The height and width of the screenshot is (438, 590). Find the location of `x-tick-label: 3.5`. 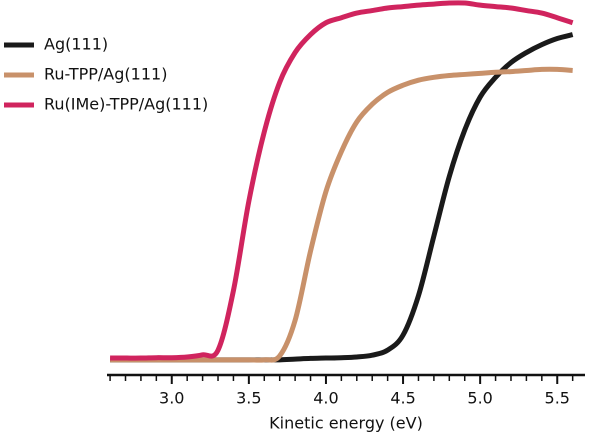

x-tick-label: 3.5 is located at coordinates (248, 398).